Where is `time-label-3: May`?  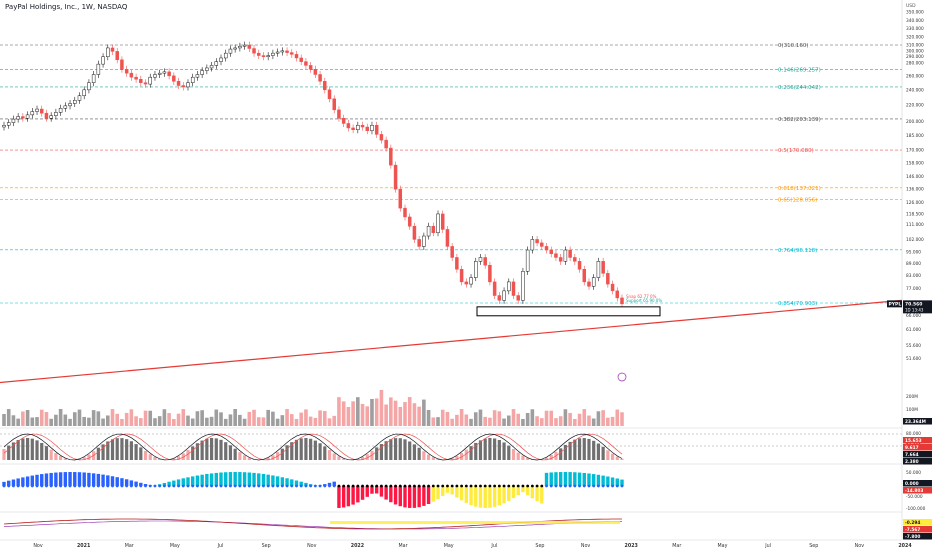 time-label-3: May is located at coordinates (175, 546).